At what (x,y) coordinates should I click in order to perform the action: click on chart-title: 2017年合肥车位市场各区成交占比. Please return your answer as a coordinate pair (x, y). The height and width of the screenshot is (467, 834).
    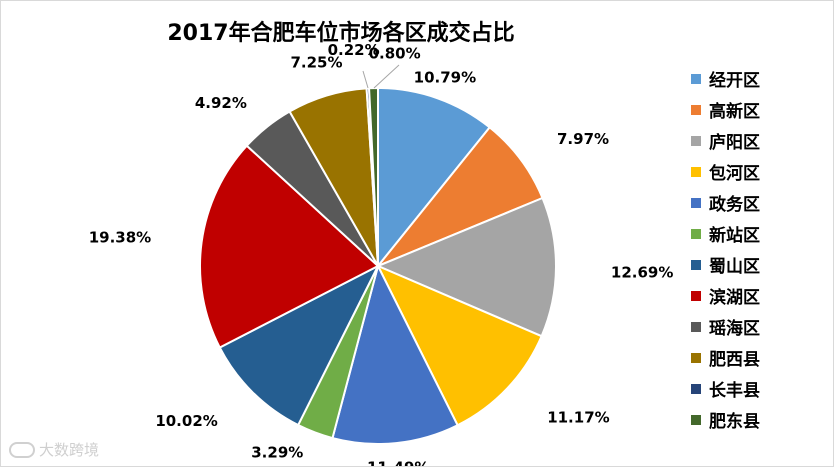
    Looking at the image, I should click on (341, 33).